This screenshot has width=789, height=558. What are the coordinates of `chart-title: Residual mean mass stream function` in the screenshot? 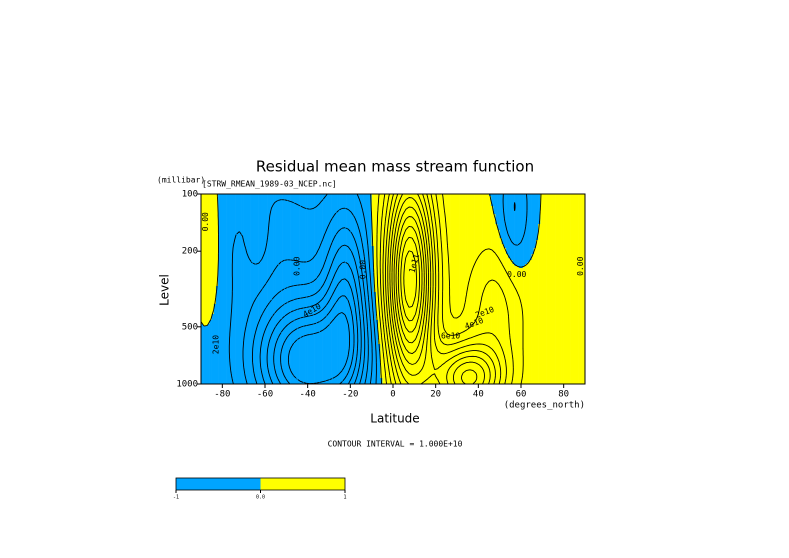 It's located at (395, 167).